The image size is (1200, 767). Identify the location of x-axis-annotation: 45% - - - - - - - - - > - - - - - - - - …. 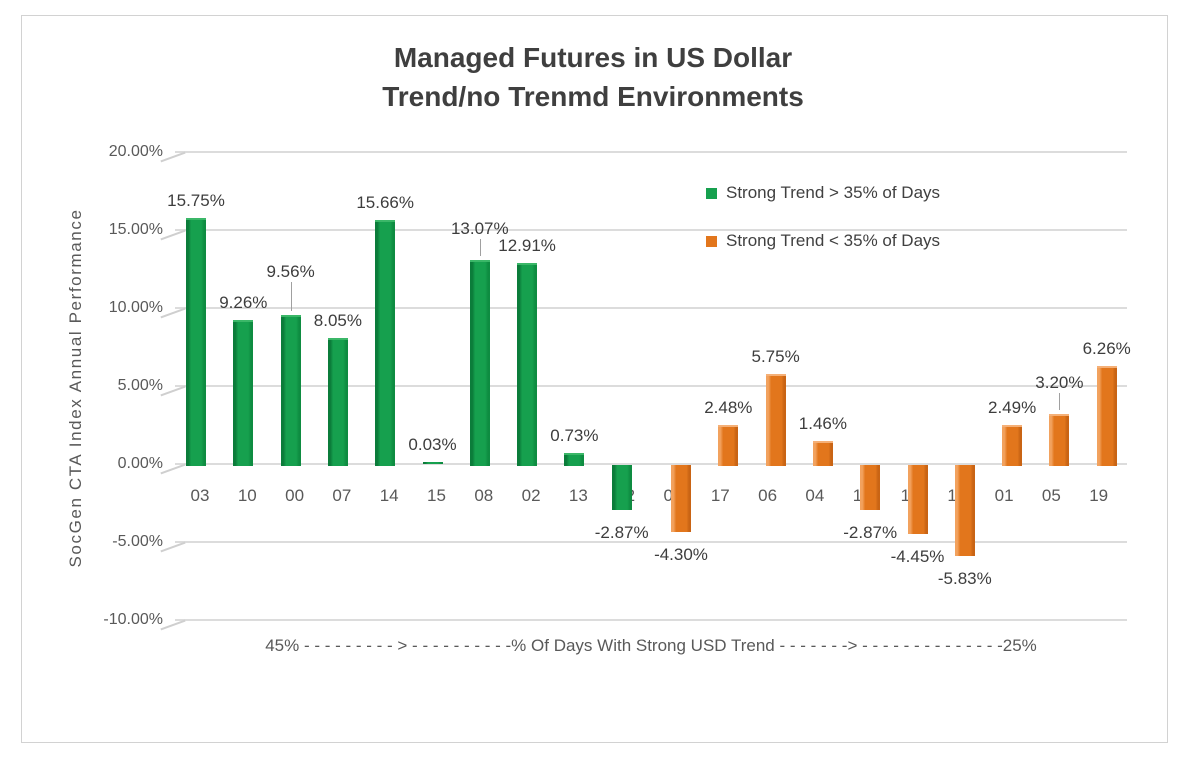
(651, 645).